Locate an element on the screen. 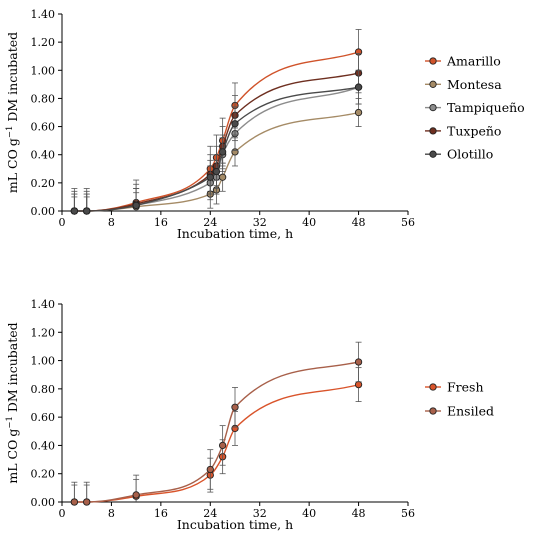 The width and height of the screenshot is (535, 550). series-fresh is located at coordinates (216, 436).